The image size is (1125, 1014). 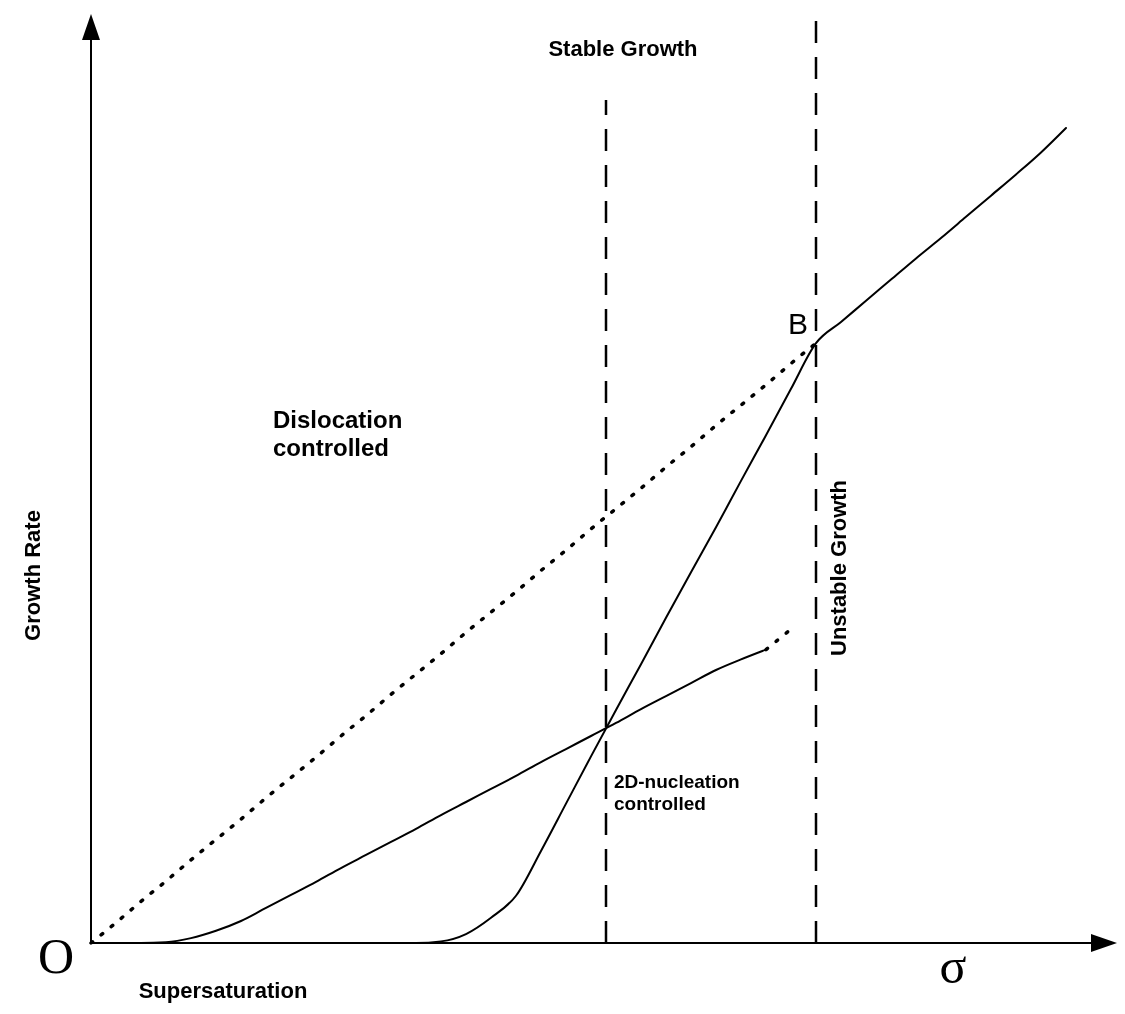 I want to click on y-axis-title: Growth Rate, so click(x=32, y=575).